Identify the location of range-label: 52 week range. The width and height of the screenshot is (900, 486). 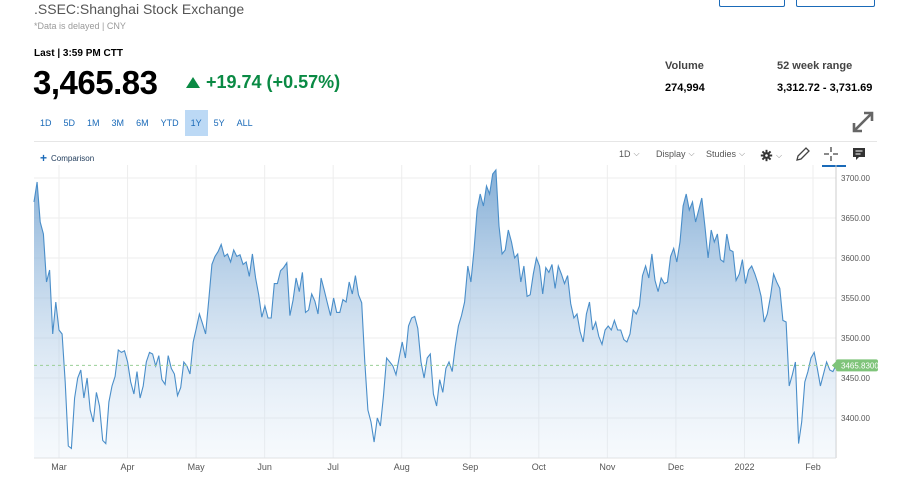
(815, 66).